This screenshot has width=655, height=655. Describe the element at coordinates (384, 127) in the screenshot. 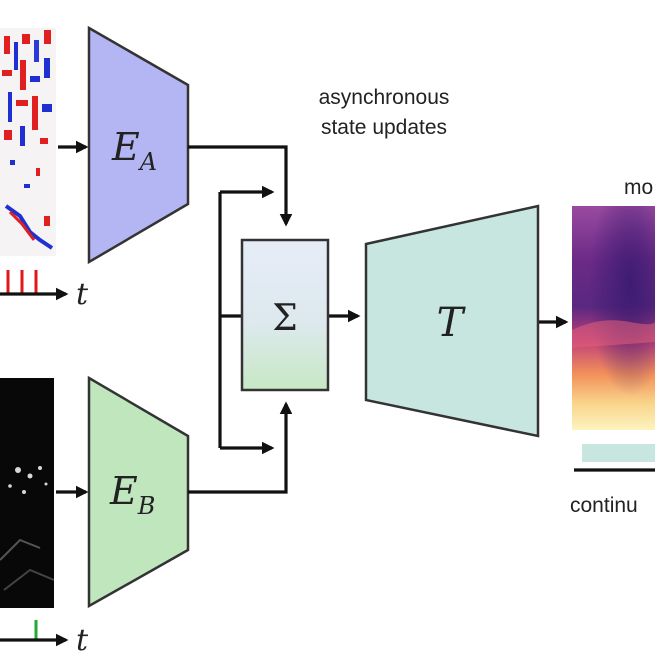

I see `svg-text: state updates` at that location.